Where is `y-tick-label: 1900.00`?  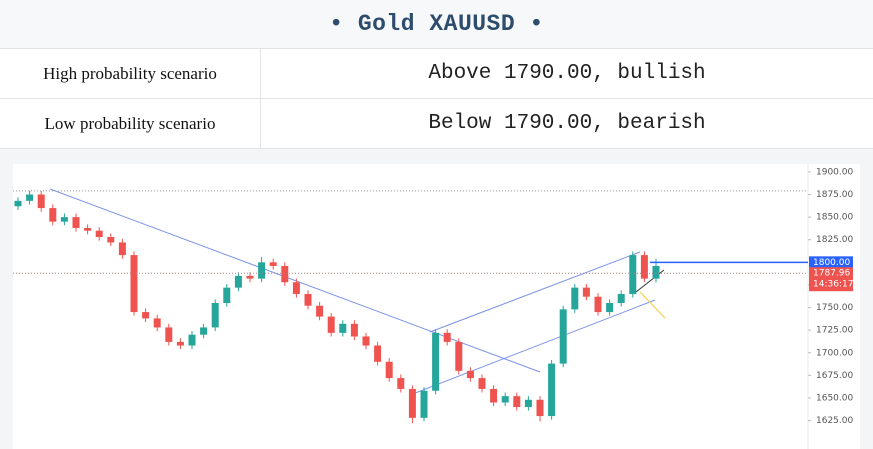
y-tick-label: 1900.00 is located at coordinates (834, 172).